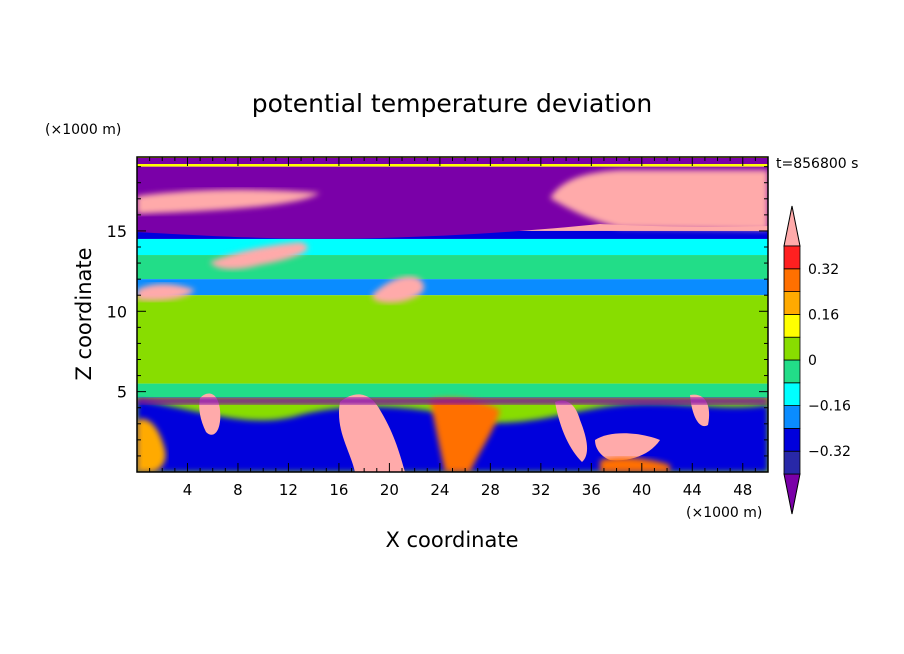 The height and width of the screenshot is (654, 904). What do you see at coordinates (338, 490) in the screenshot?
I see `x-tick-label: 16` at bounding box center [338, 490].